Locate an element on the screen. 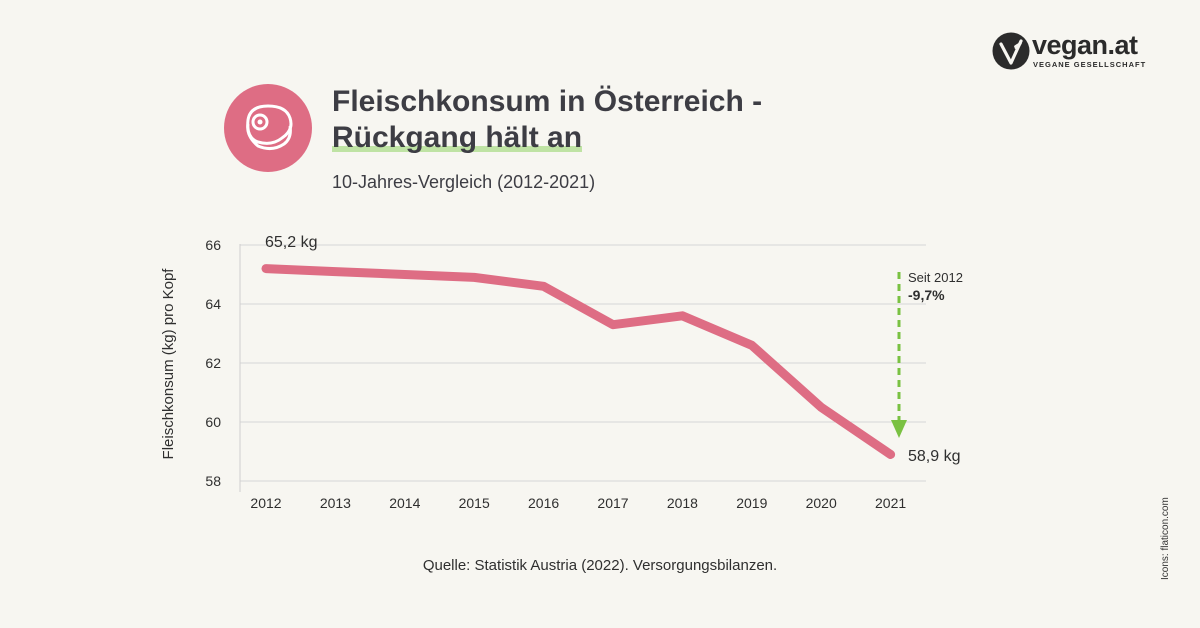 This screenshot has width=1200, height=628. x-tick-label: 2019 is located at coordinates (751, 503).